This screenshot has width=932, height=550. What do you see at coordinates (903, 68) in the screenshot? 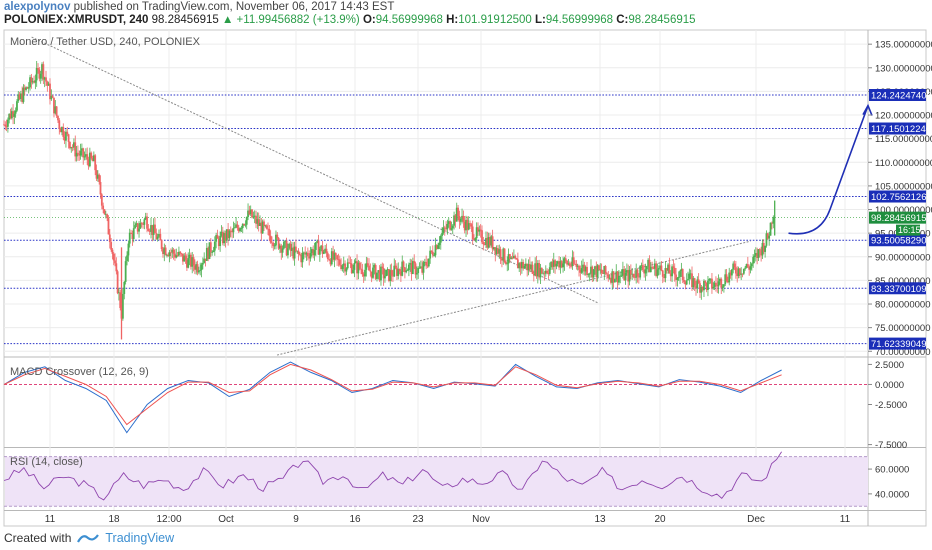
I see `y-tick-label: 130.00000000` at bounding box center [903, 68].